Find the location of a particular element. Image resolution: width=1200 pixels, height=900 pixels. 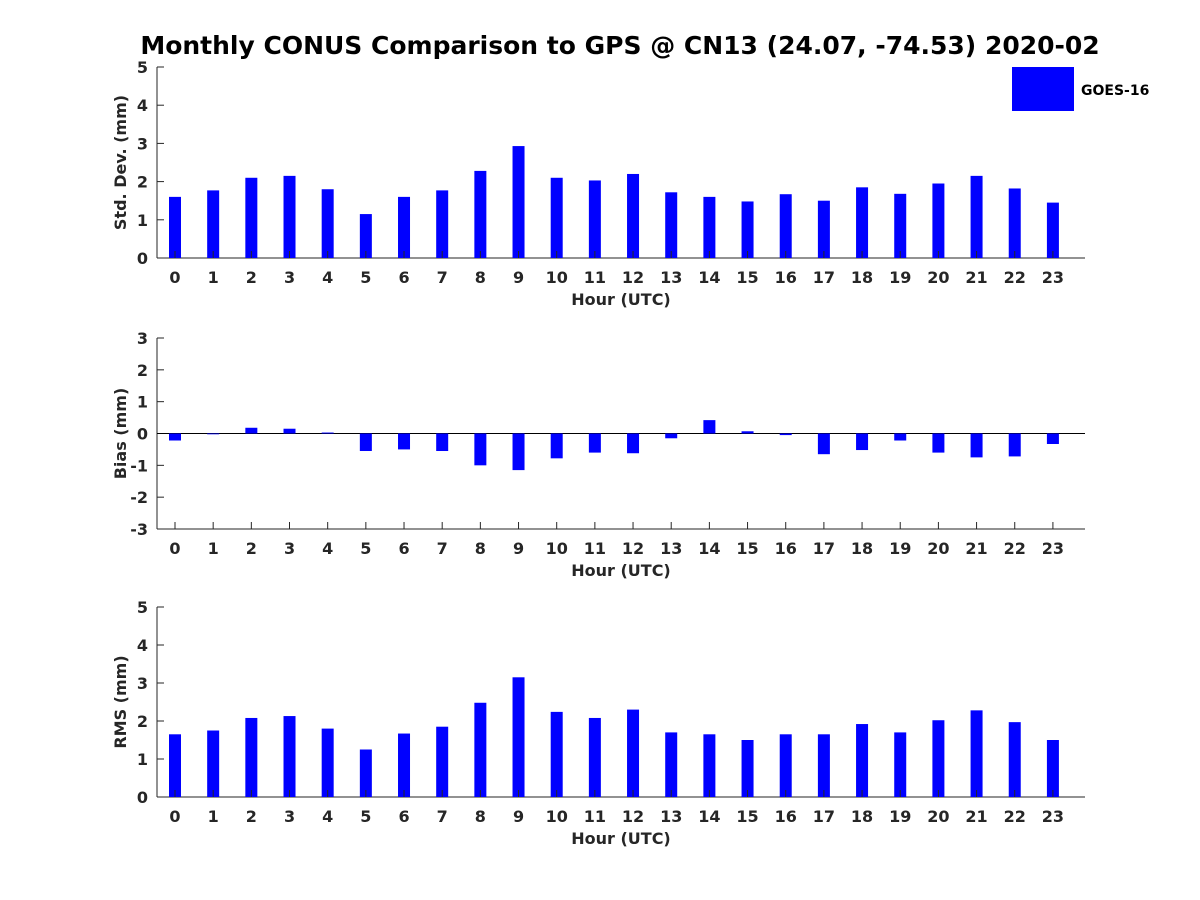

std-dev-x-tick-label: 13 is located at coordinates (671, 277).